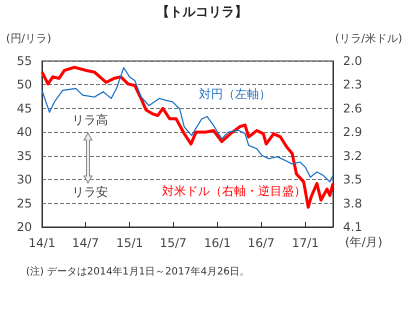 The height and width of the screenshot is (322, 404). I want to click on x-tick-label: 15/7, so click(173, 243).